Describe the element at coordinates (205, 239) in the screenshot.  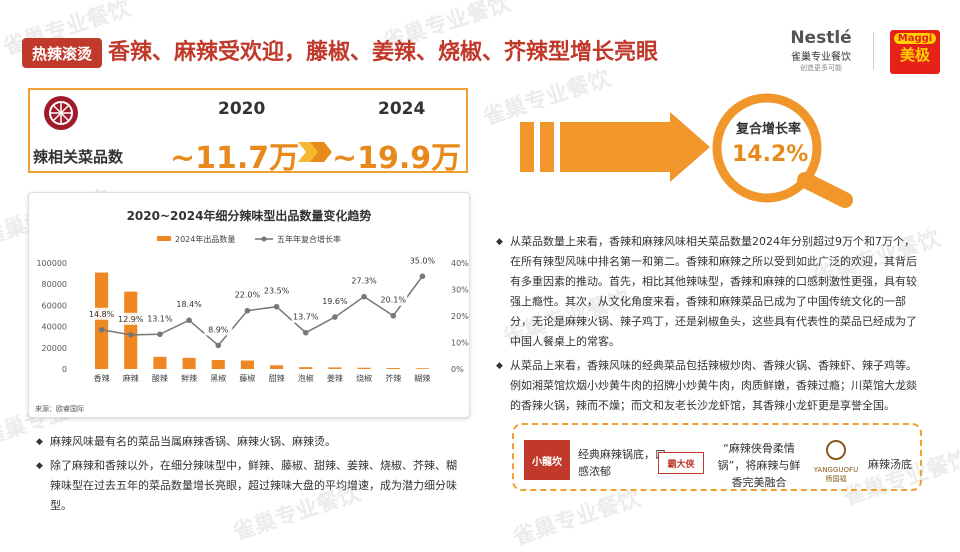
I see `legend-label: 2024年出品数量` at that location.